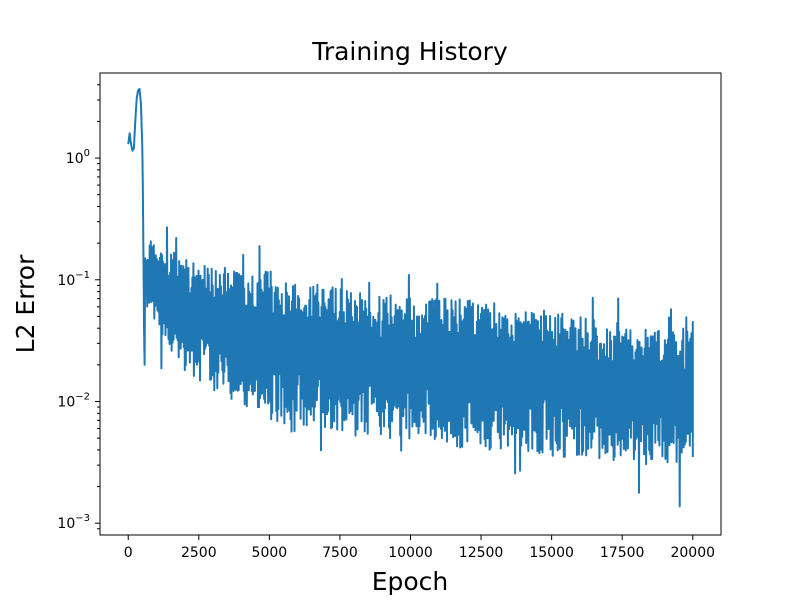 This screenshot has width=800, height=600. What do you see at coordinates (73, 279) in the screenshot?
I see `y-tick-label: 10⁻¹` at bounding box center [73, 279].